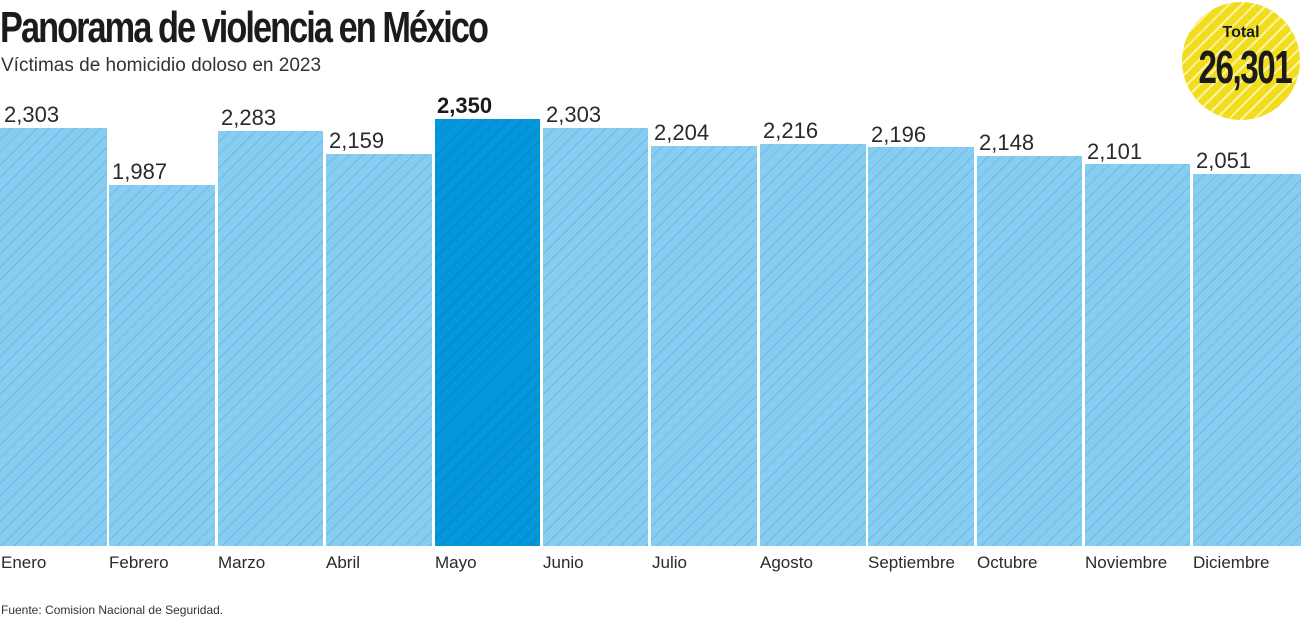 The height and width of the screenshot is (620, 1301). What do you see at coordinates (465, 105) in the screenshot?
I see `value-label-mayo: 2,350` at bounding box center [465, 105].